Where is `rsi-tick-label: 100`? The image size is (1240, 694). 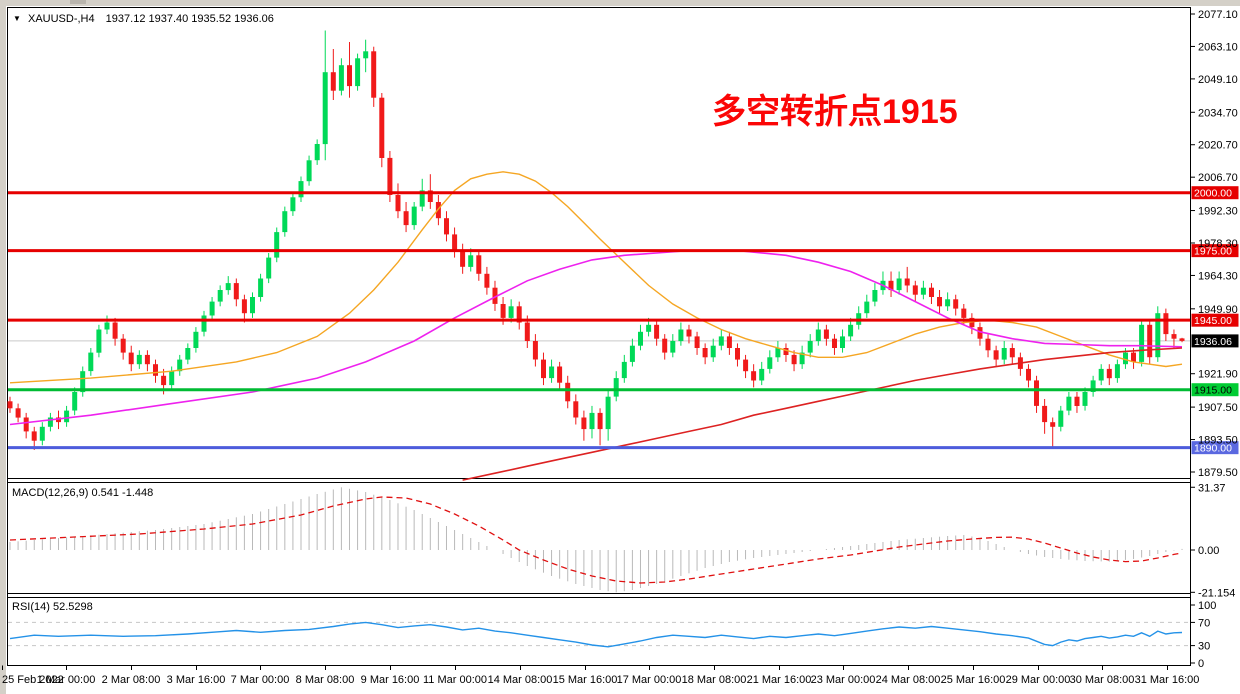 rsi-tick-label: 100 is located at coordinates (1207, 606).